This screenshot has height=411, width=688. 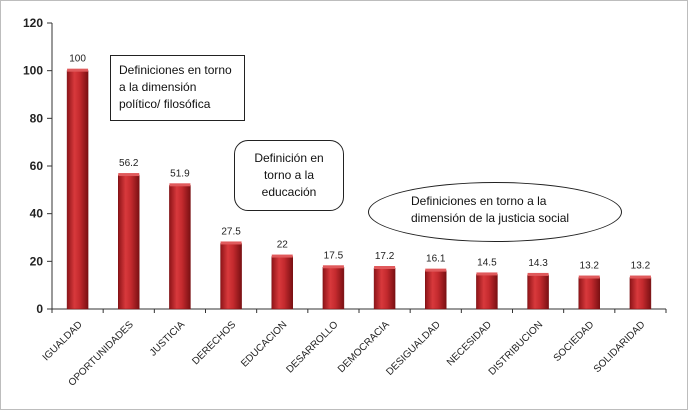 What do you see at coordinates (167, 338) in the screenshot?
I see `category-label: JUSTICIA` at bounding box center [167, 338].